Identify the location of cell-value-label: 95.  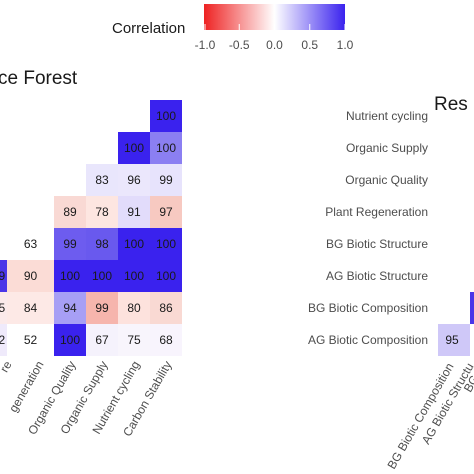
(452, 340).